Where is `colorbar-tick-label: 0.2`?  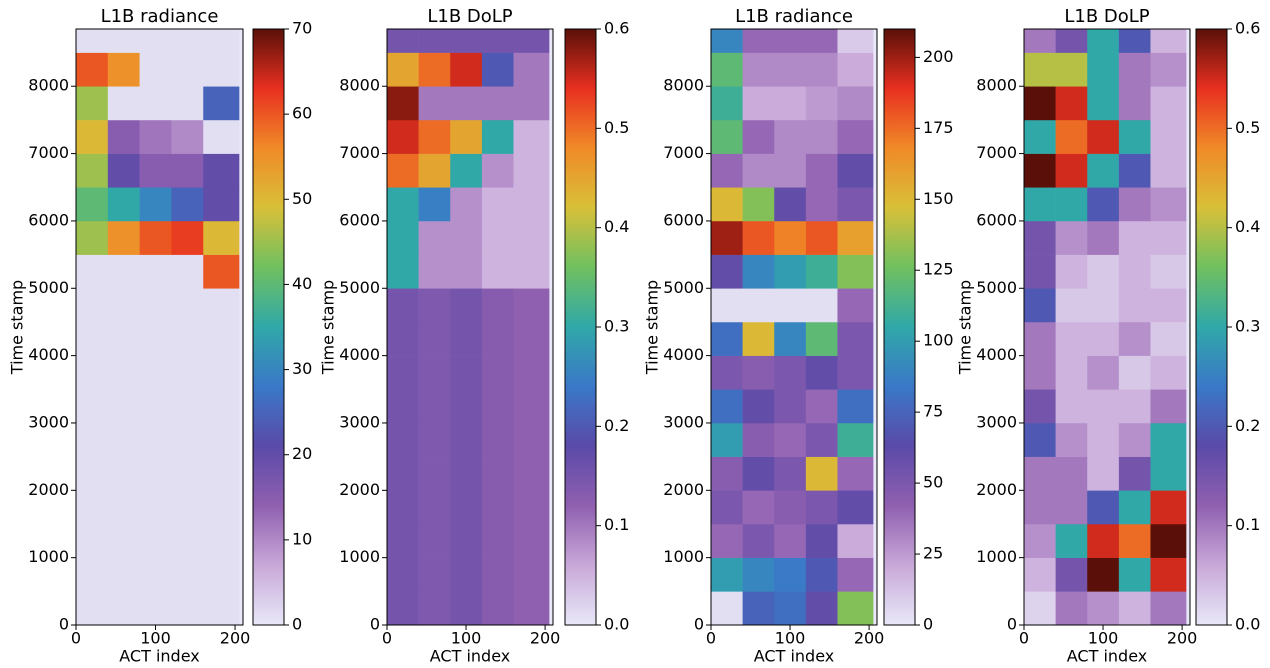
colorbar-tick-label: 0.2 is located at coordinates (1247, 425).